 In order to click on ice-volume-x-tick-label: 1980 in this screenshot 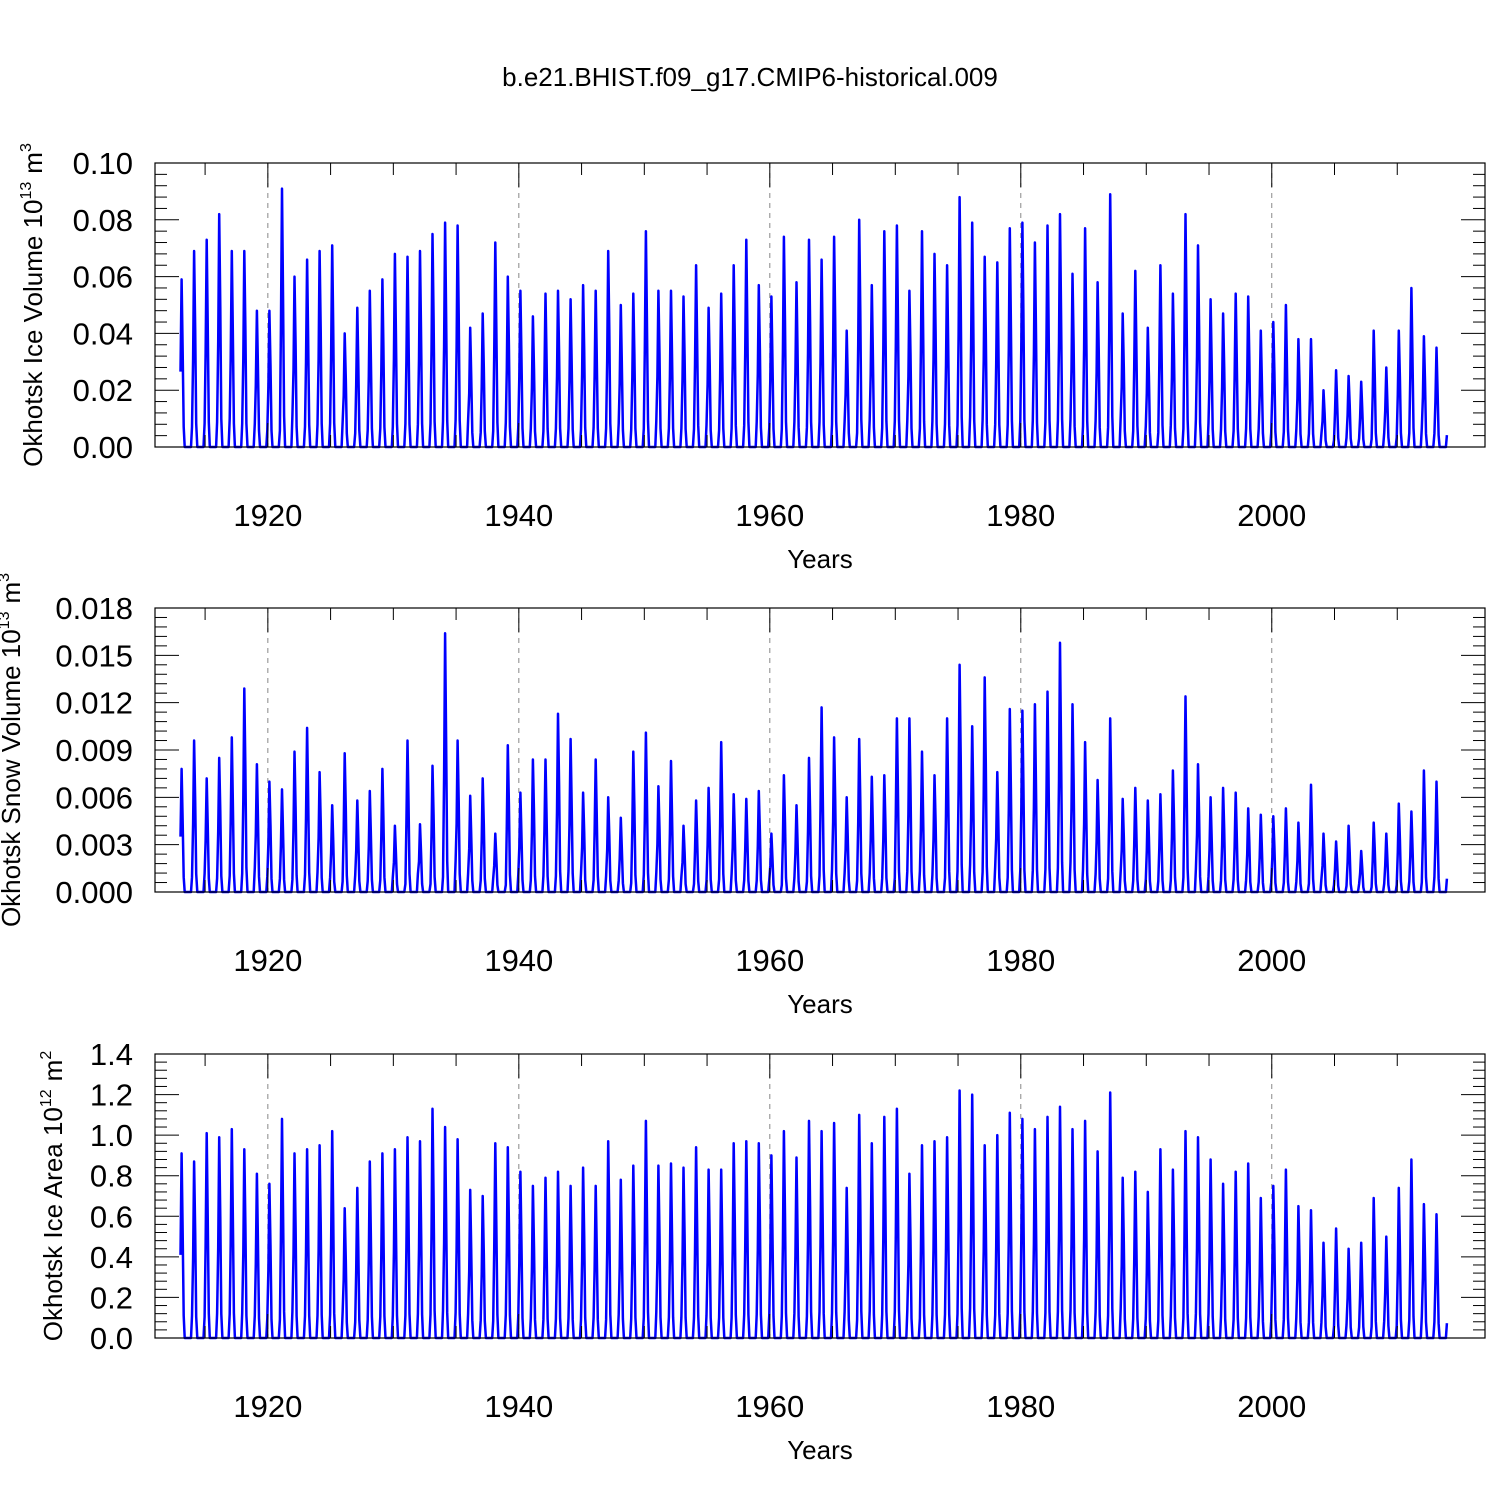, I will do `click(1020, 515)`.